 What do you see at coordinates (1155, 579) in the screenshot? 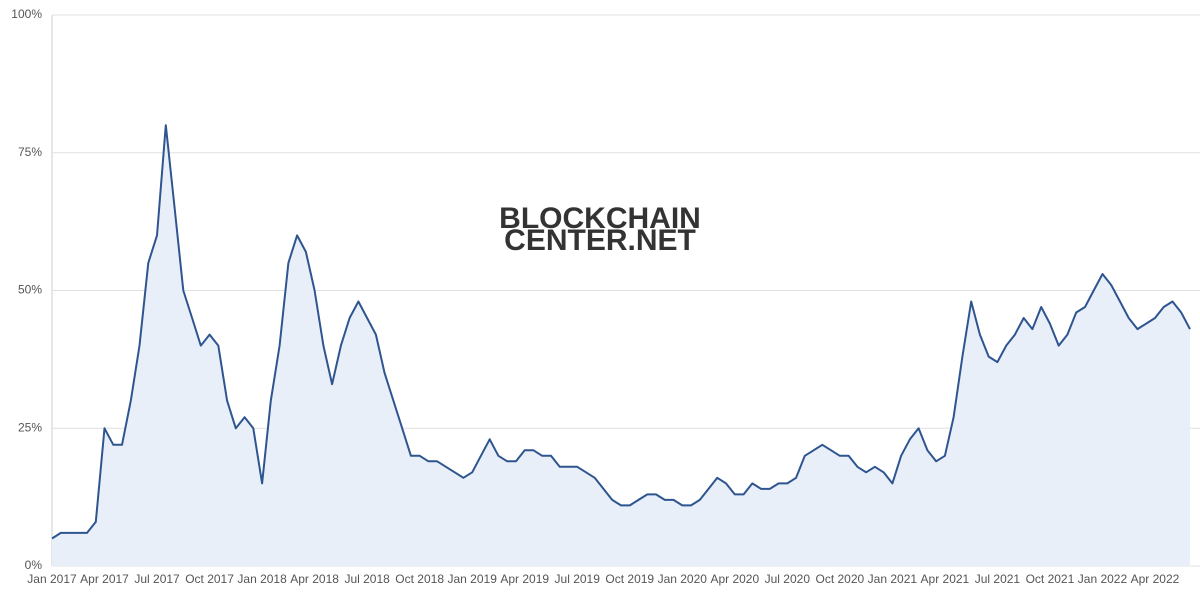
I see `x-tick-label: Apr 2022` at bounding box center [1155, 579].